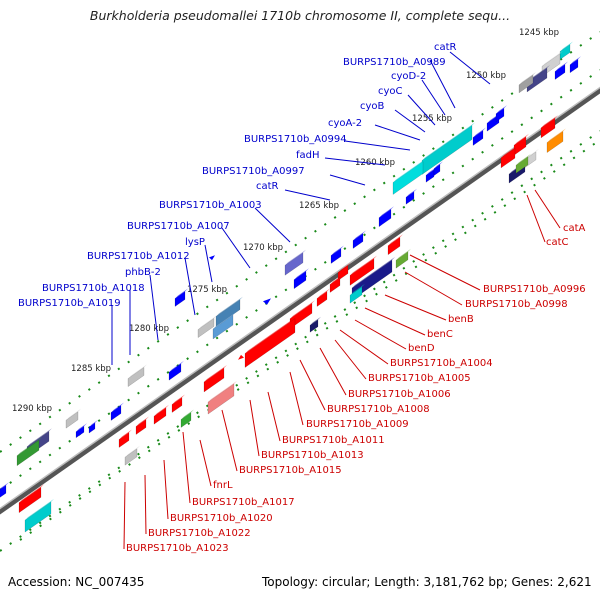 This screenshot has width=600, height=600. I want to click on kbp-tick-label: 1270 kbp, so click(263, 248).